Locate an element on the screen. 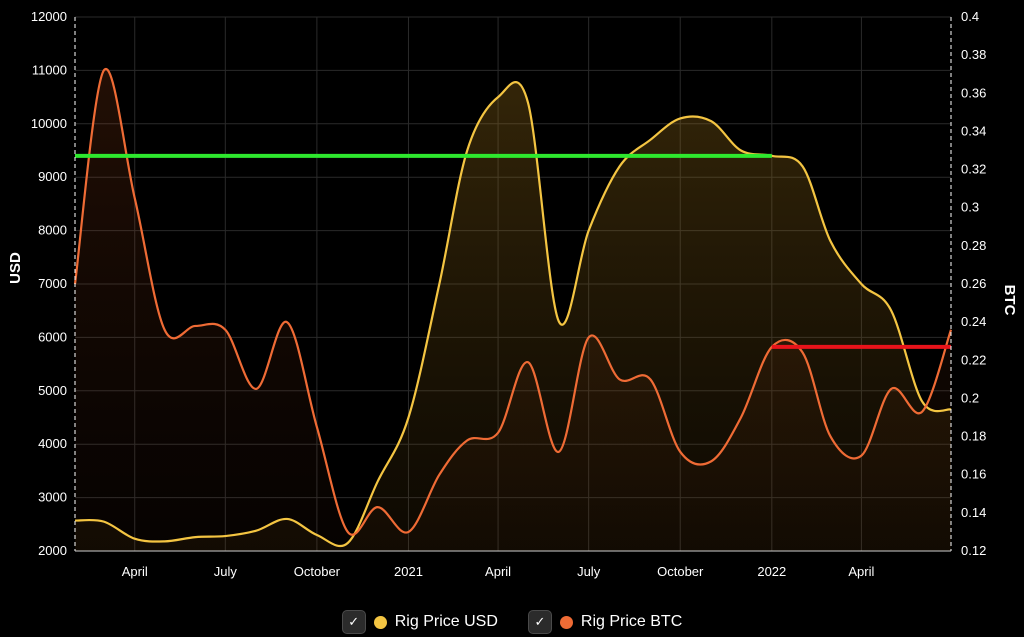  legend-item-usd: ✓ Rig Price USD is located at coordinates (419, 622).